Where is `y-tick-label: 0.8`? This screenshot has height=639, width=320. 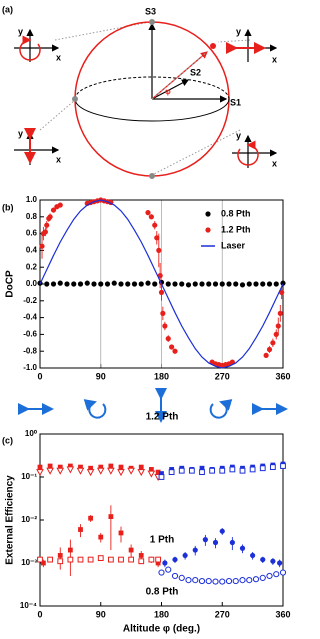
y-tick-label: 0.8 is located at coordinates (32, 216).